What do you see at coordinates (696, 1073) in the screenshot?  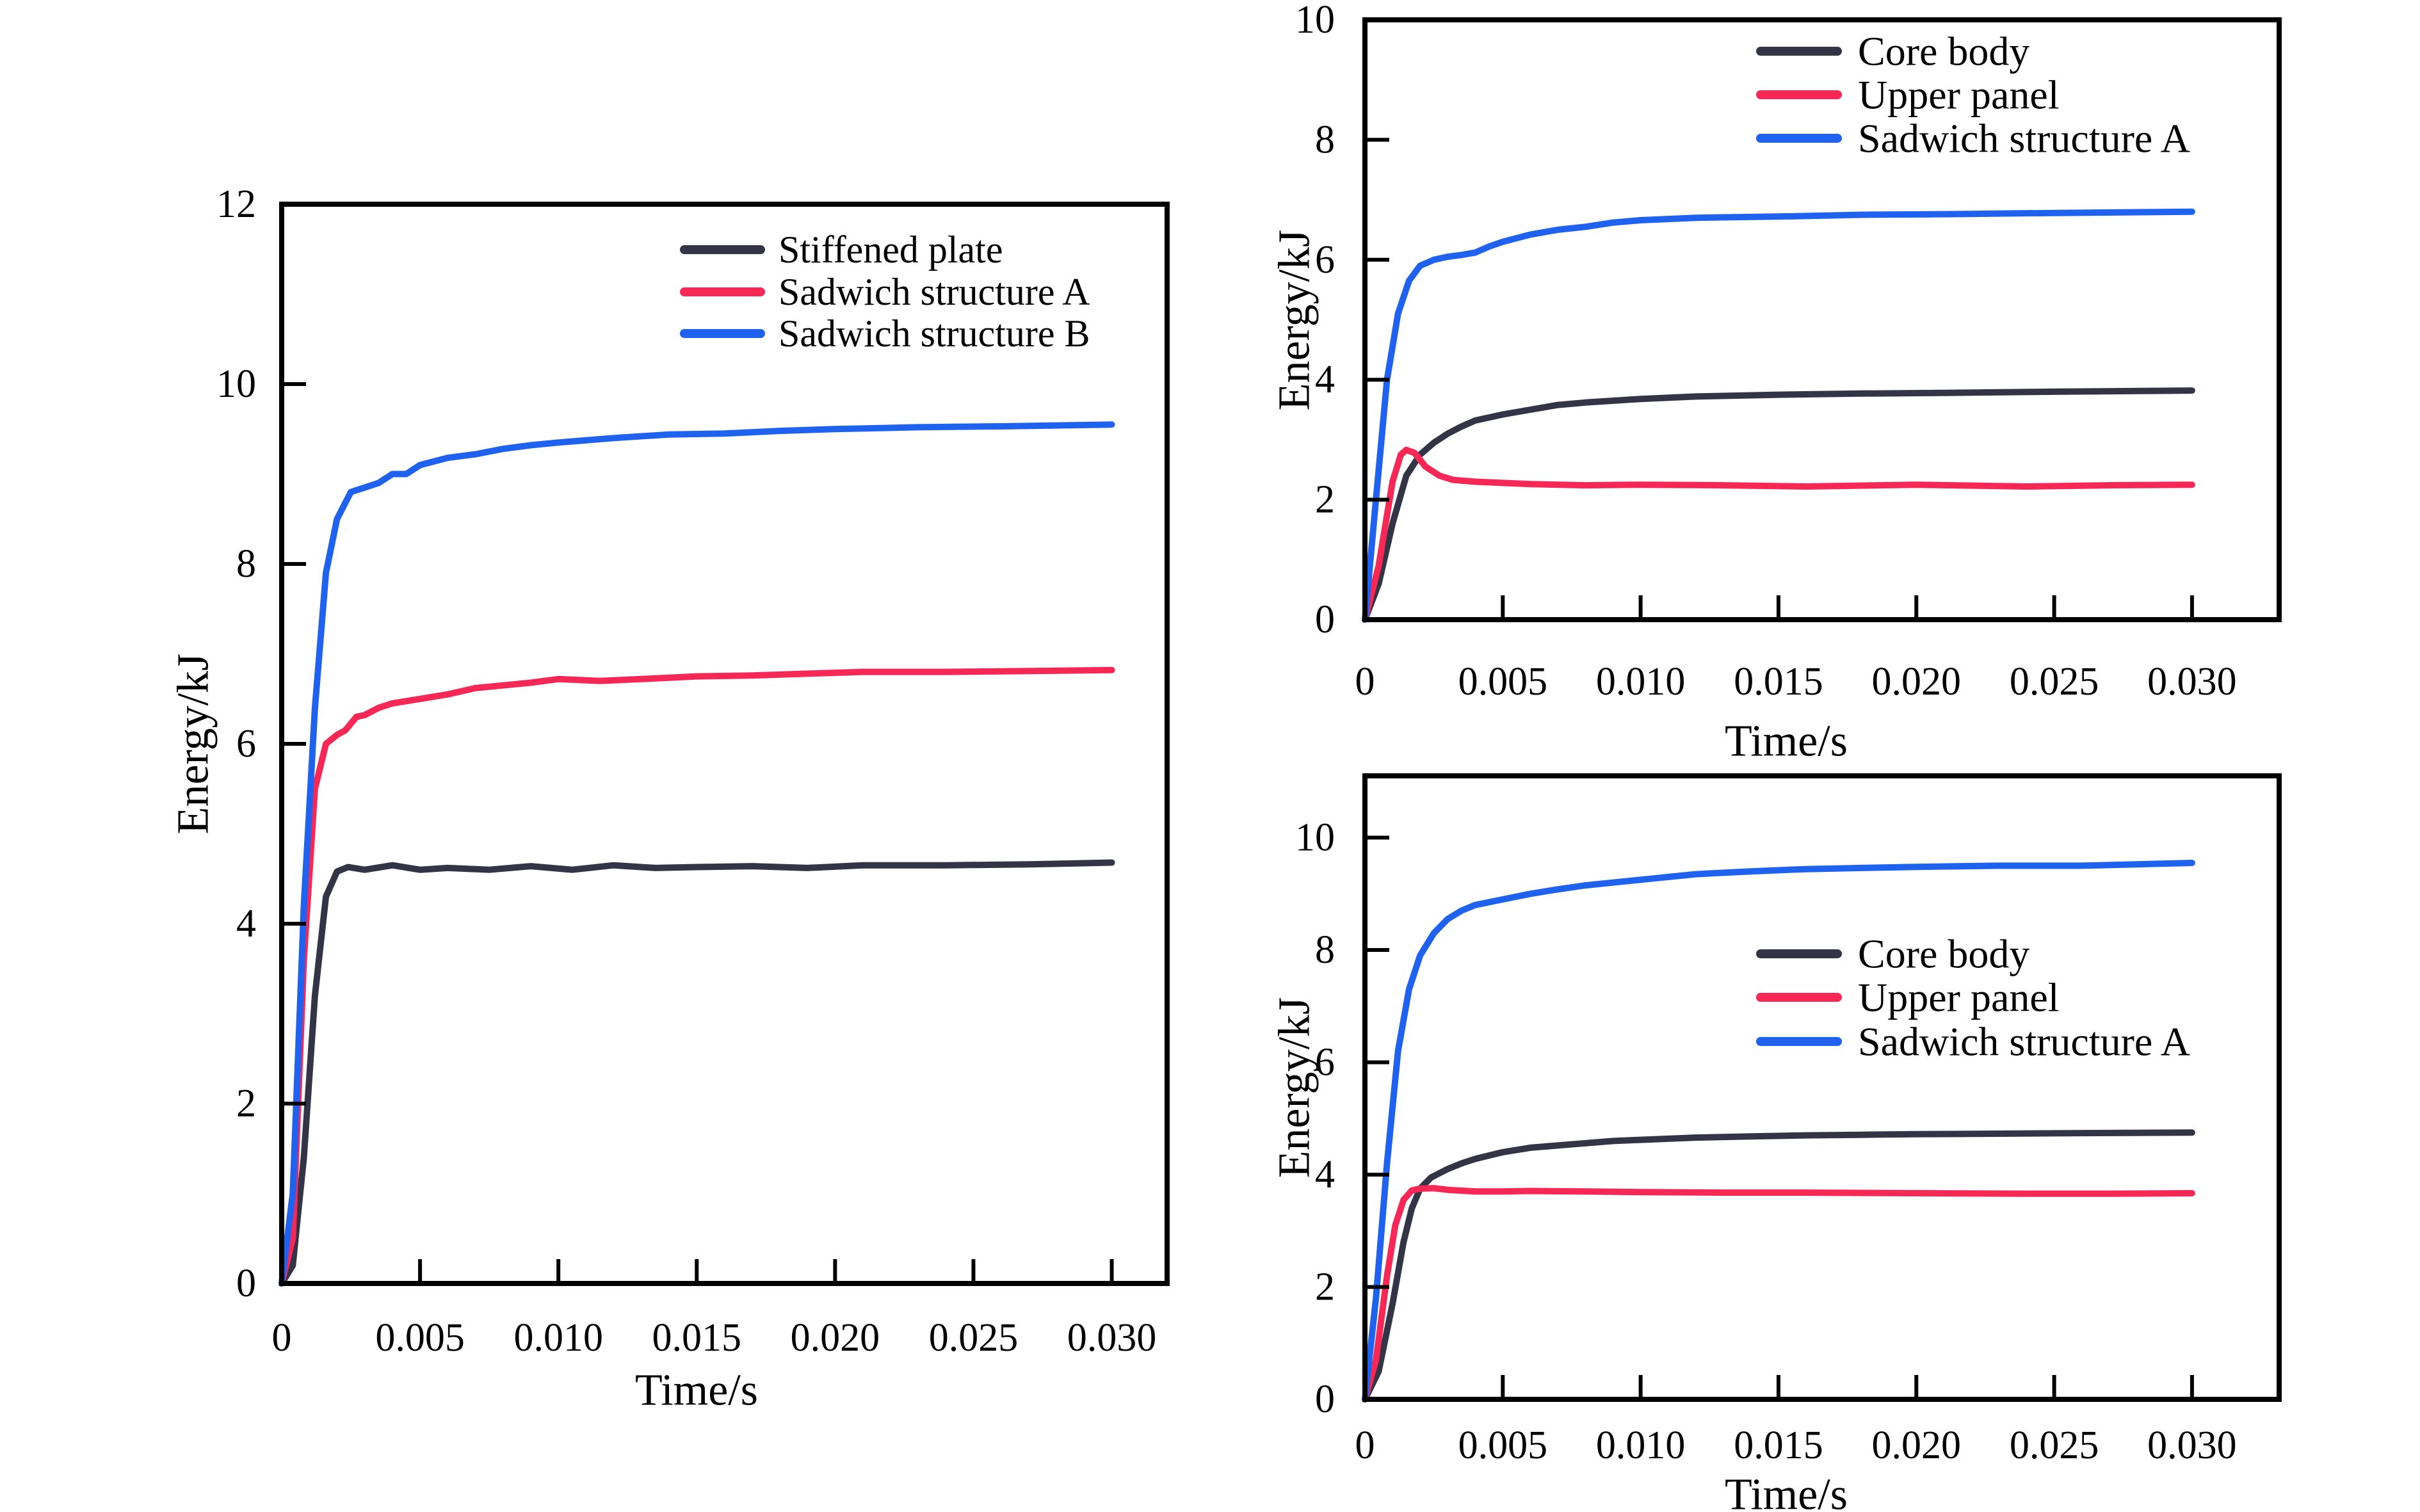 I see `series-stiffened-plate` at bounding box center [696, 1073].